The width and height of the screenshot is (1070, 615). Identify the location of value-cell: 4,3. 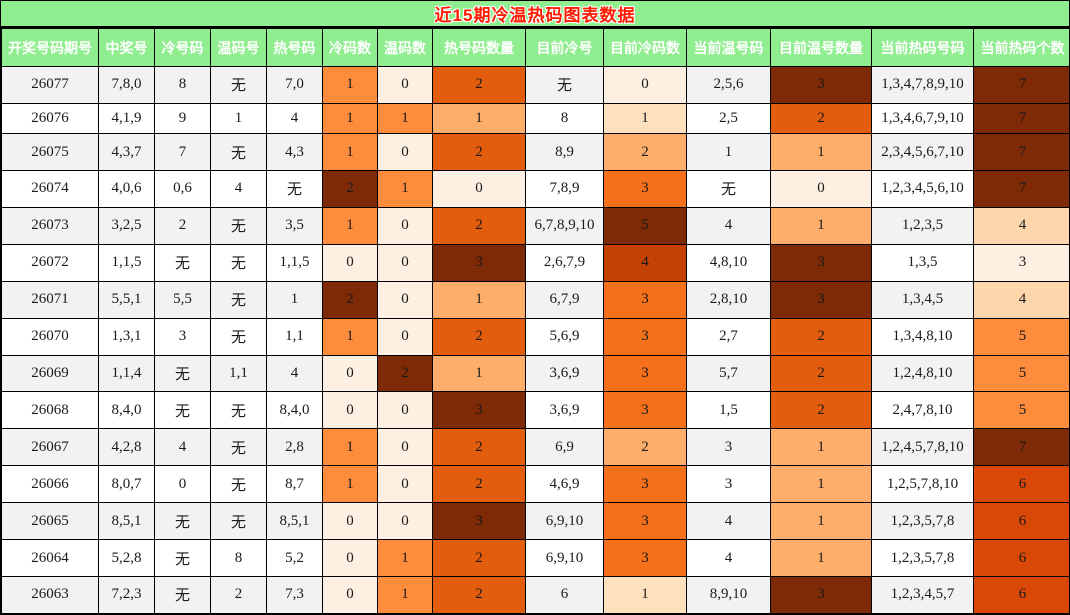
(294, 152).